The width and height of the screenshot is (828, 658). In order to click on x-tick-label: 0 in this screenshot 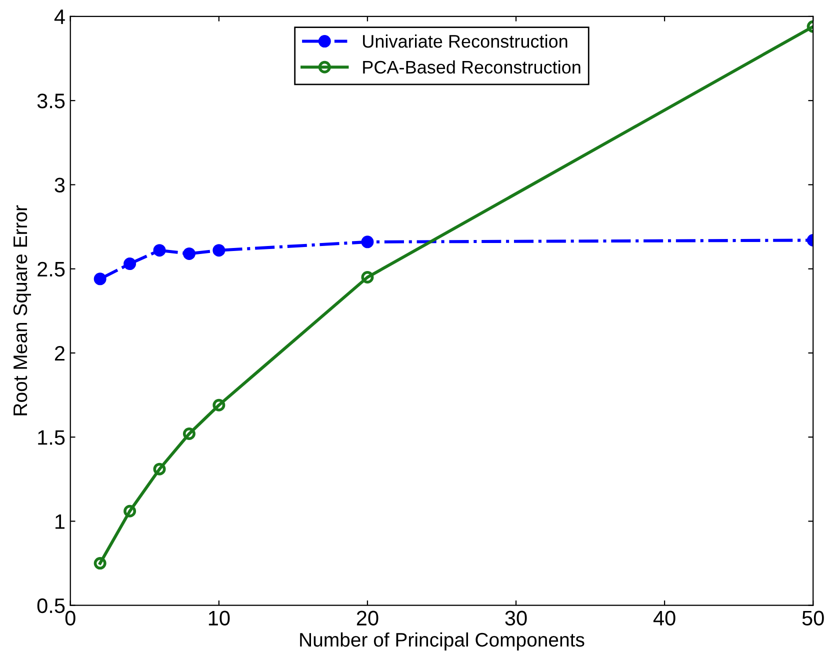, I will do `click(70, 618)`.